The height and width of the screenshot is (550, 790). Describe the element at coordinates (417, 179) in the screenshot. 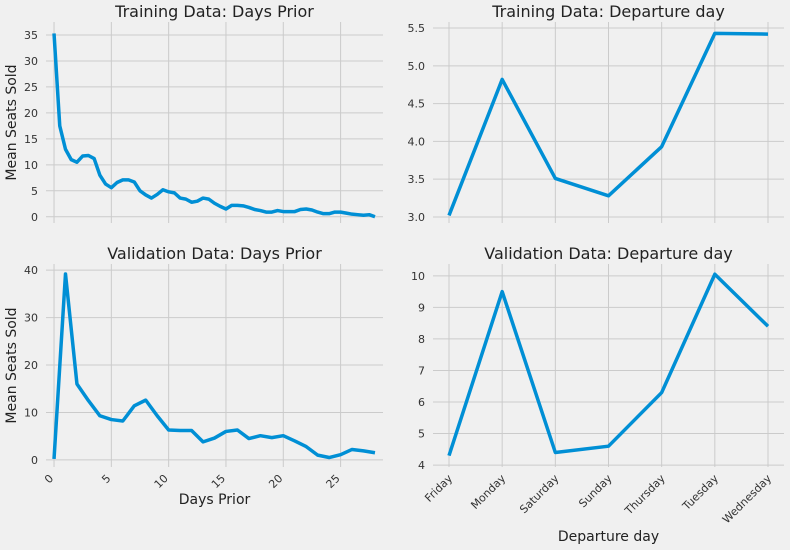

I see `y-tick-label: 3.5` at that location.